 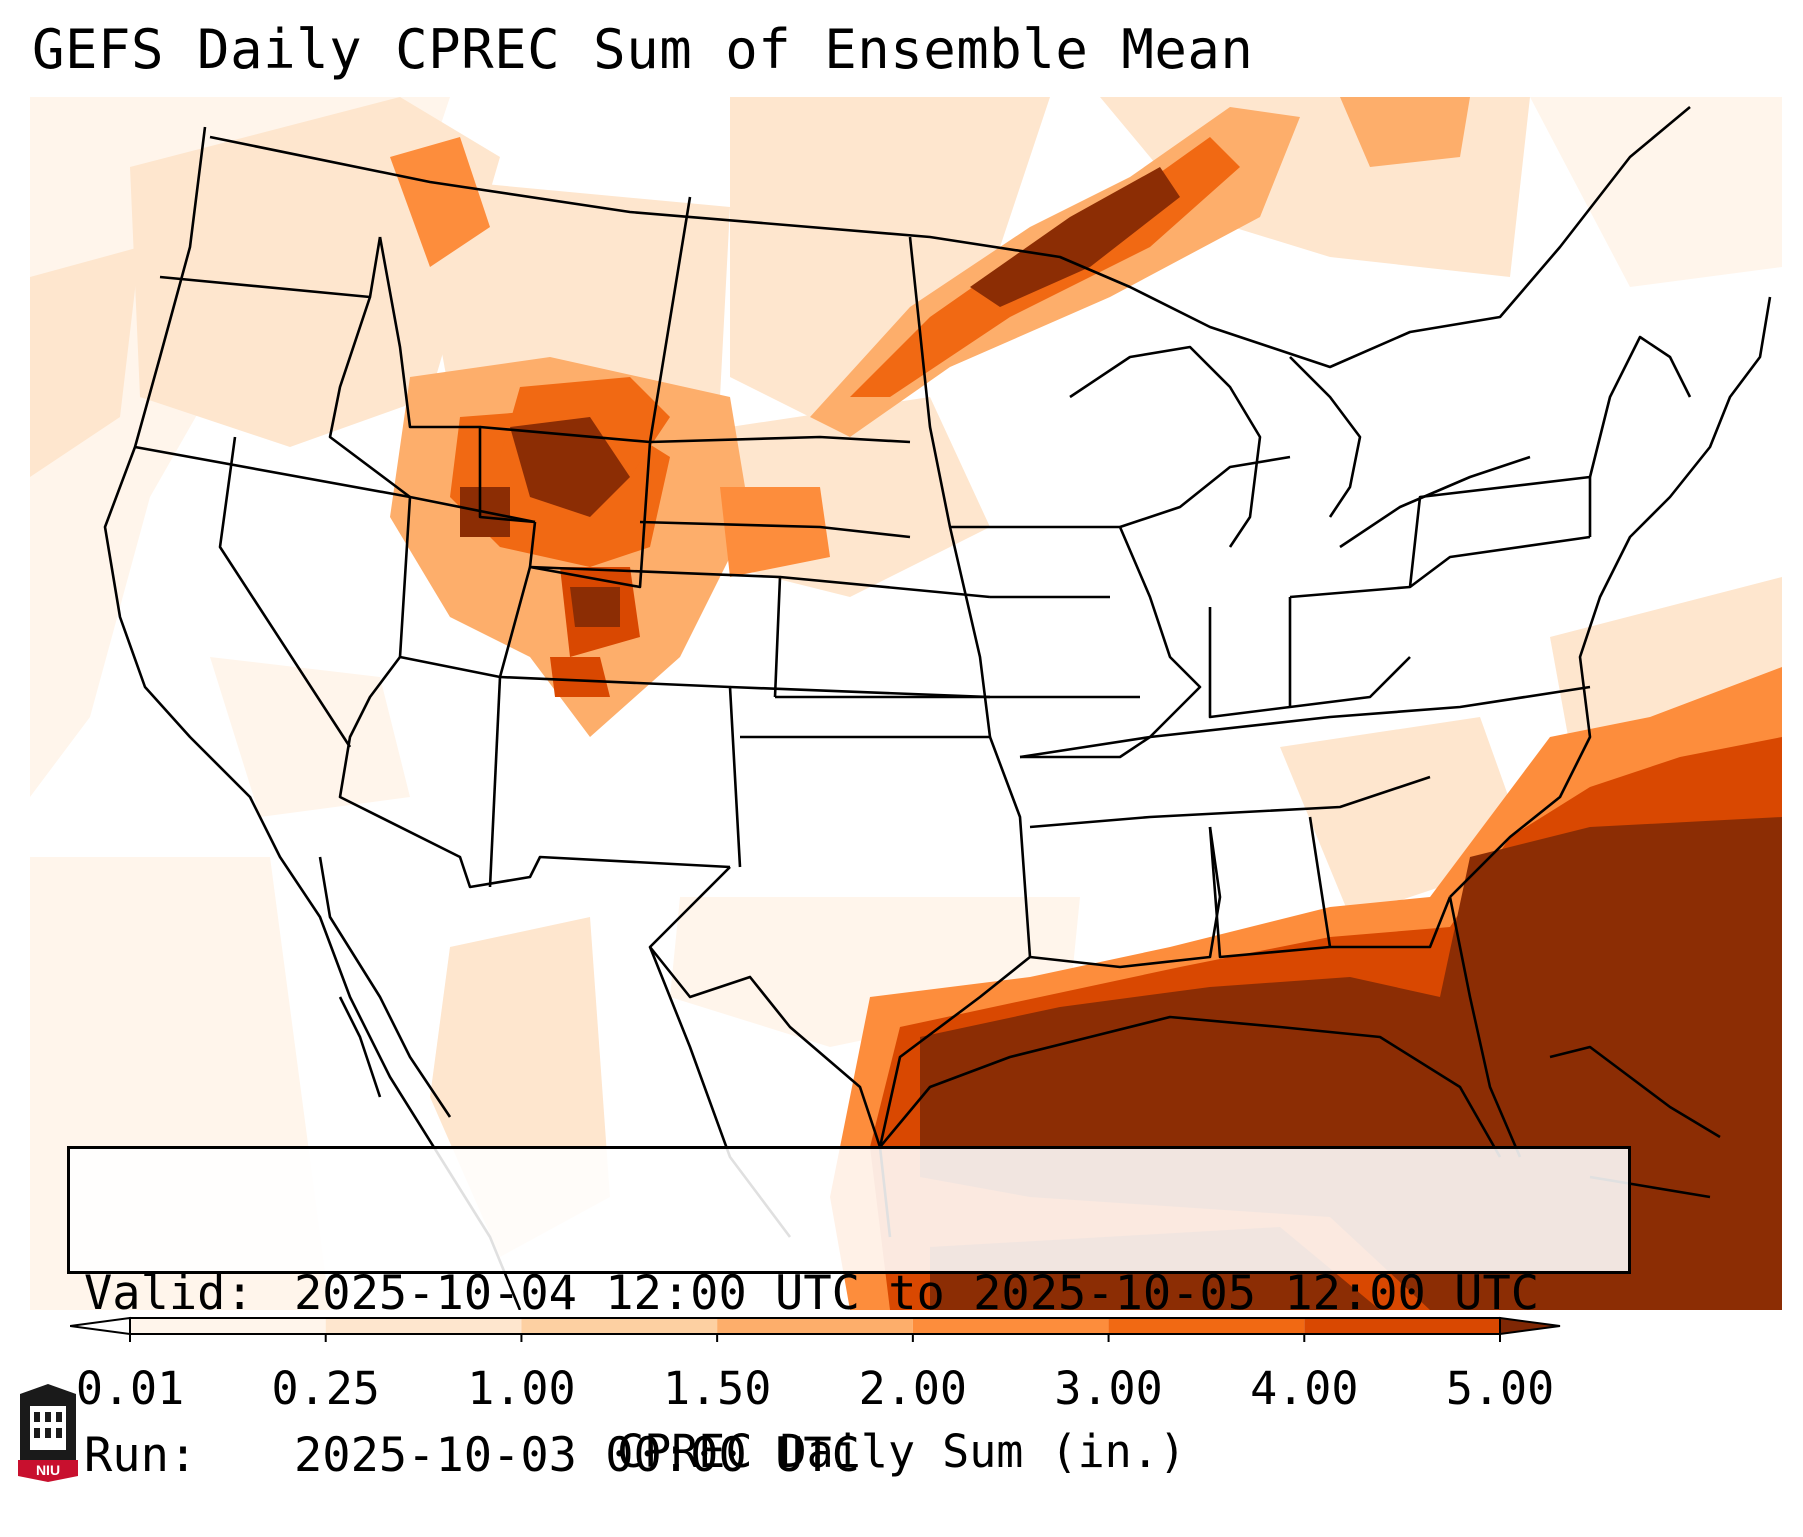 What do you see at coordinates (901, 1451) in the screenshot?
I see `colorbar-label: CPREC Daily Sum (in.)` at bounding box center [901, 1451].